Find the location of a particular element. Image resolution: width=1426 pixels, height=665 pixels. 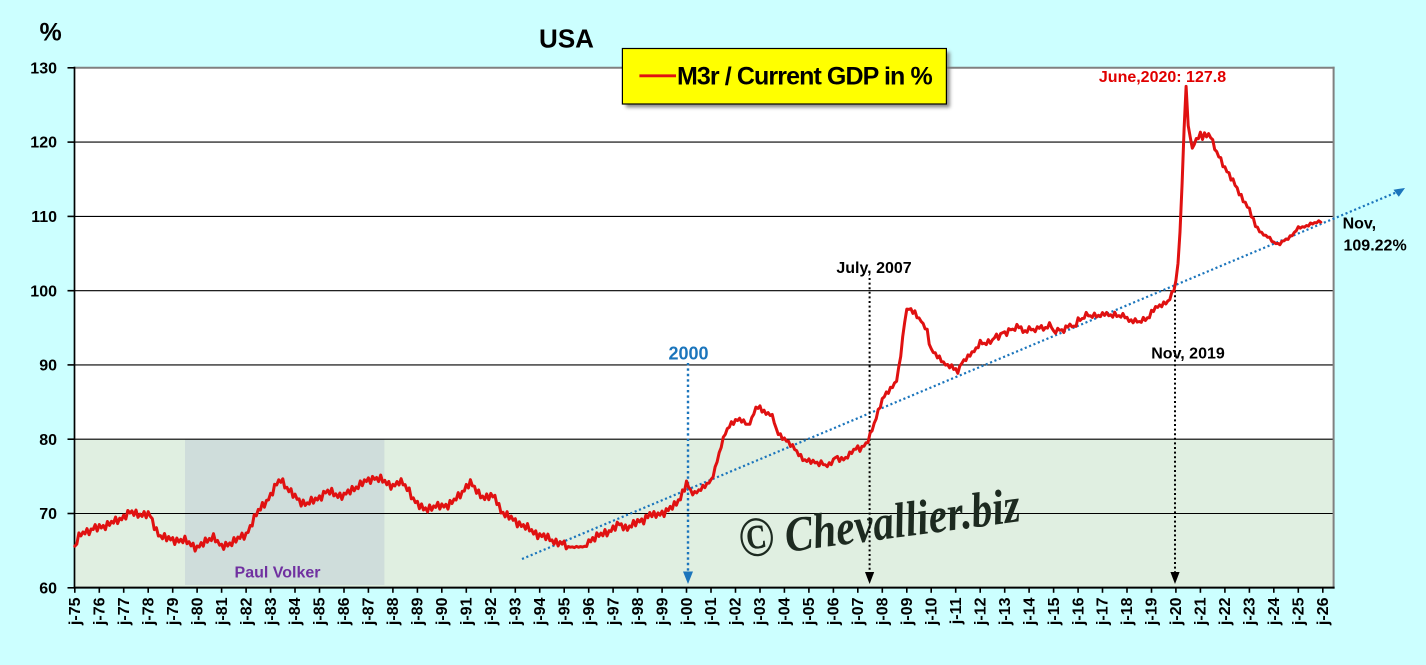

svg-text: j-89 is located at coordinates (418, 611).